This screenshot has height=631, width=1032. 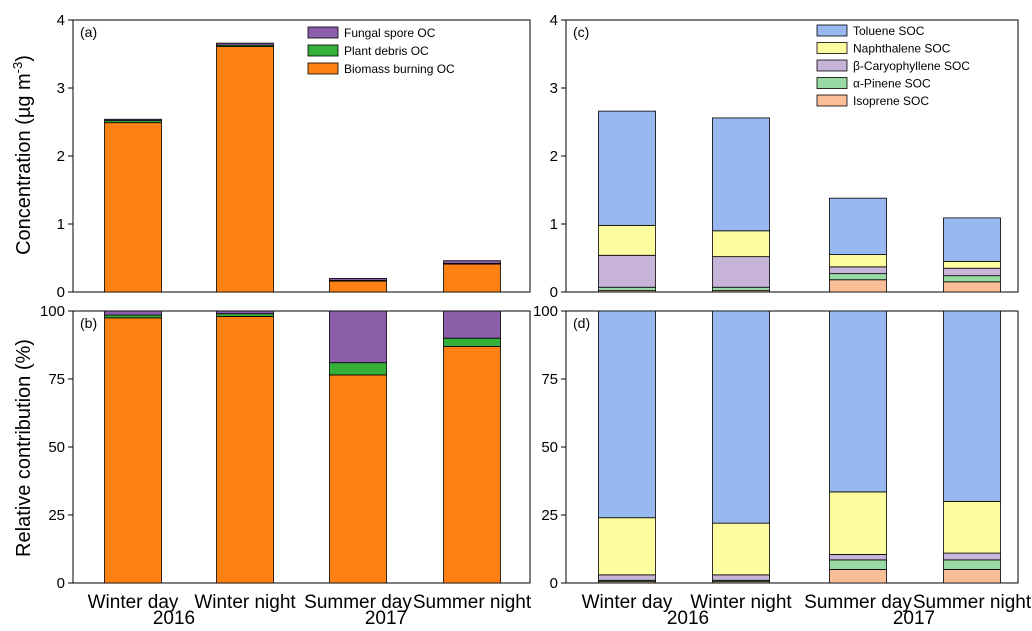 I want to click on y-tick-label-c-4: 4, so click(x=554, y=20).